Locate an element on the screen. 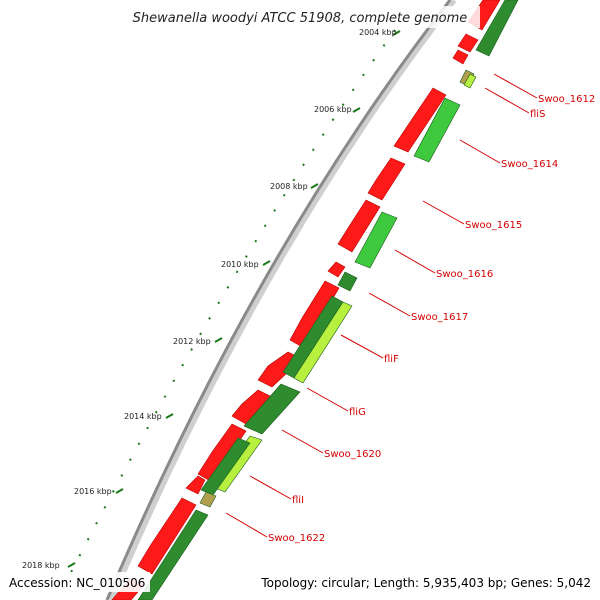 The image size is (600, 600). gene-label-flig: fliG is located at coordinates (357, 412).